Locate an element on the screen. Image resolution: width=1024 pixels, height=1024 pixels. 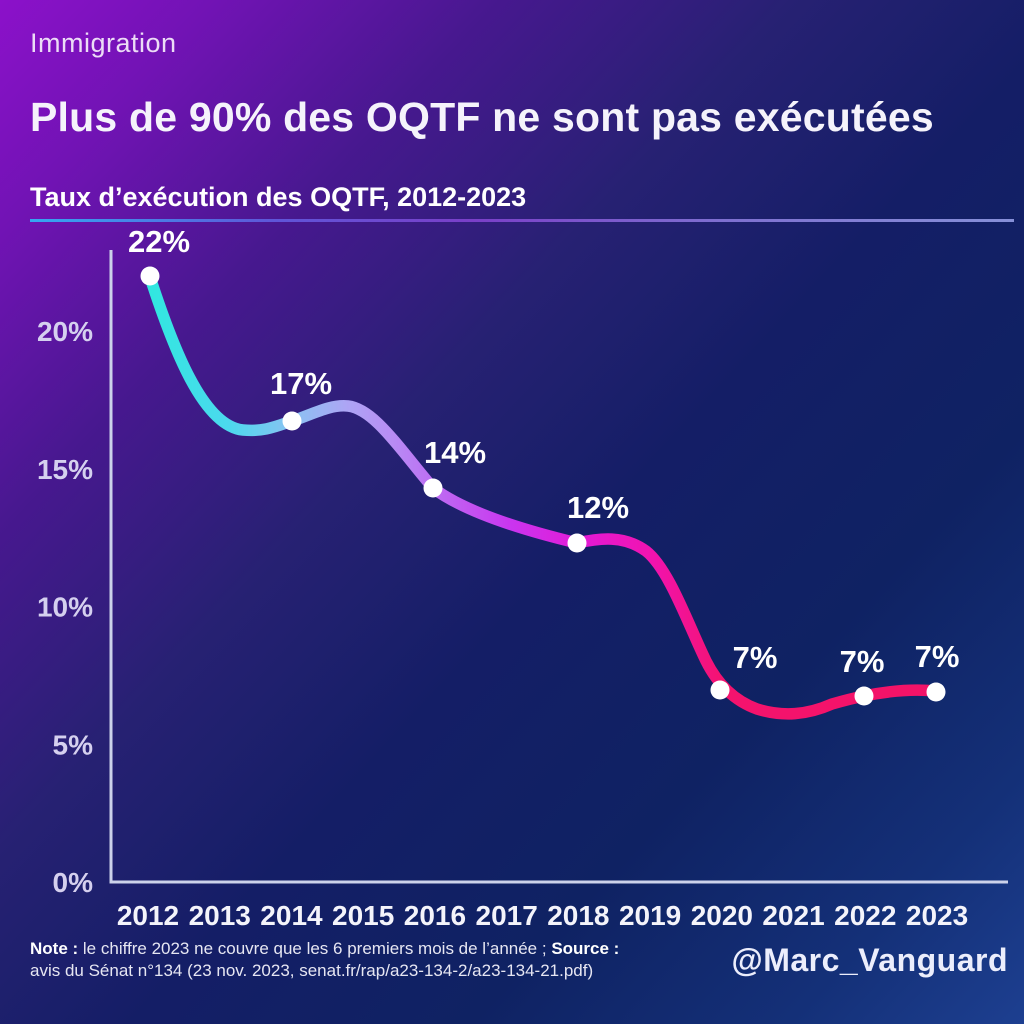
category-label: Immigration is located at coordinates (103, 43).